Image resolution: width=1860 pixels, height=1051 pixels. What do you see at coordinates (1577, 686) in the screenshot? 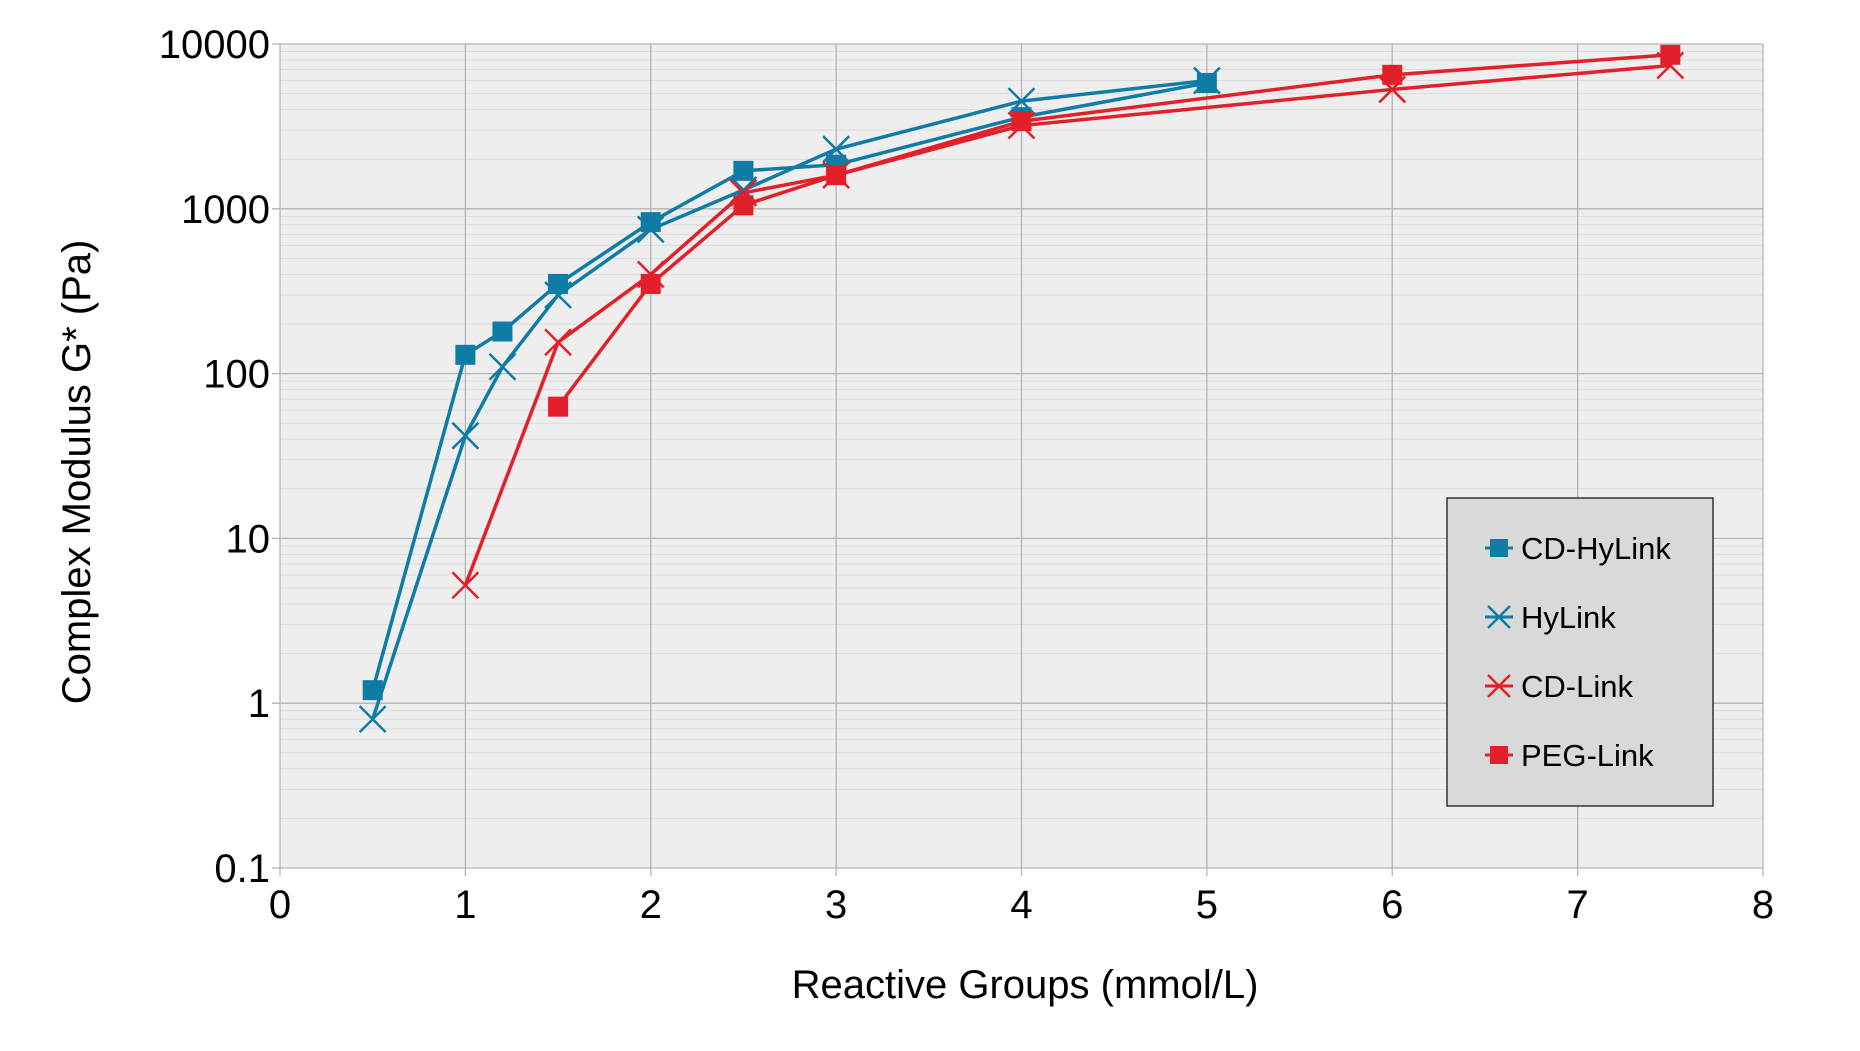
I see `legend-label: CD-Link` at bounding box center [1577, 686].